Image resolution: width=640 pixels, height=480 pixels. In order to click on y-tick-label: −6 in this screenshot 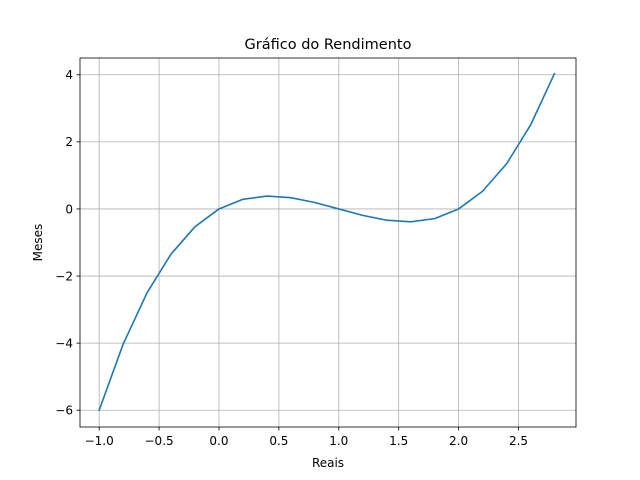, I will do `click(64, 411)`.